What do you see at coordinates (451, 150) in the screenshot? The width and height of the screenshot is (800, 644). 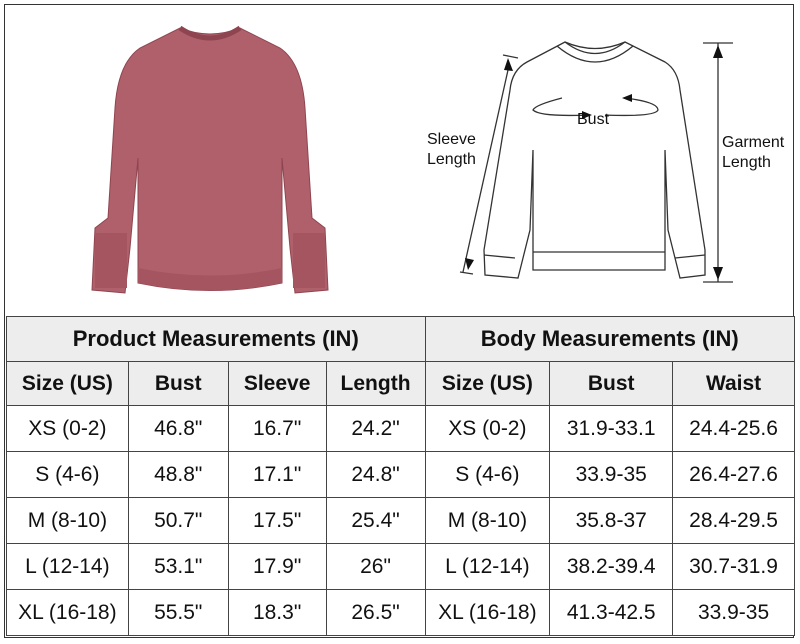 I see `sleeve-length-label: Sleeve Length` at bounding box center [451, 150].